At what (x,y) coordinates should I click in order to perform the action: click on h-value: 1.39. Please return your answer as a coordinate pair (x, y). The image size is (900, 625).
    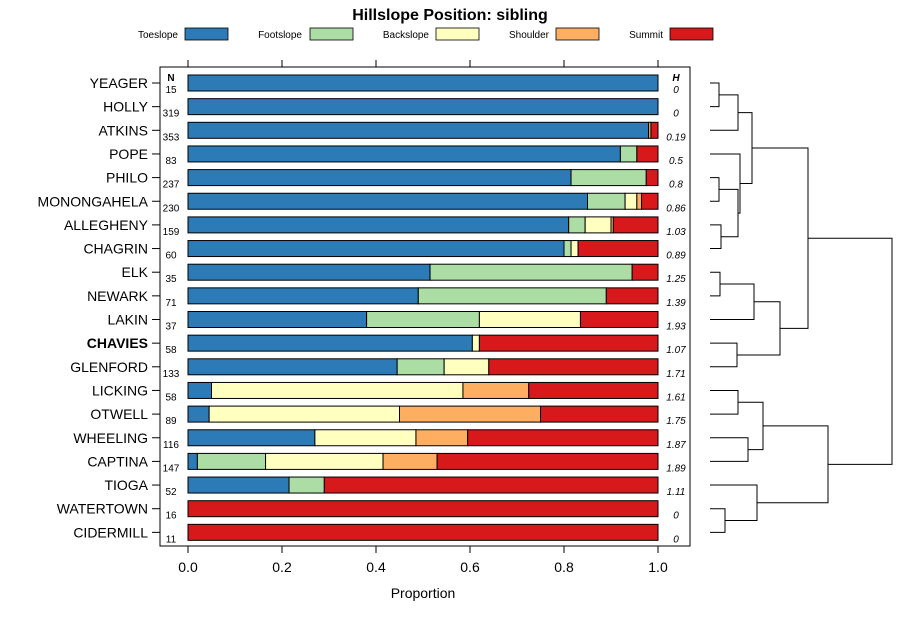
    Looking at the image, I should click on (676, 303).